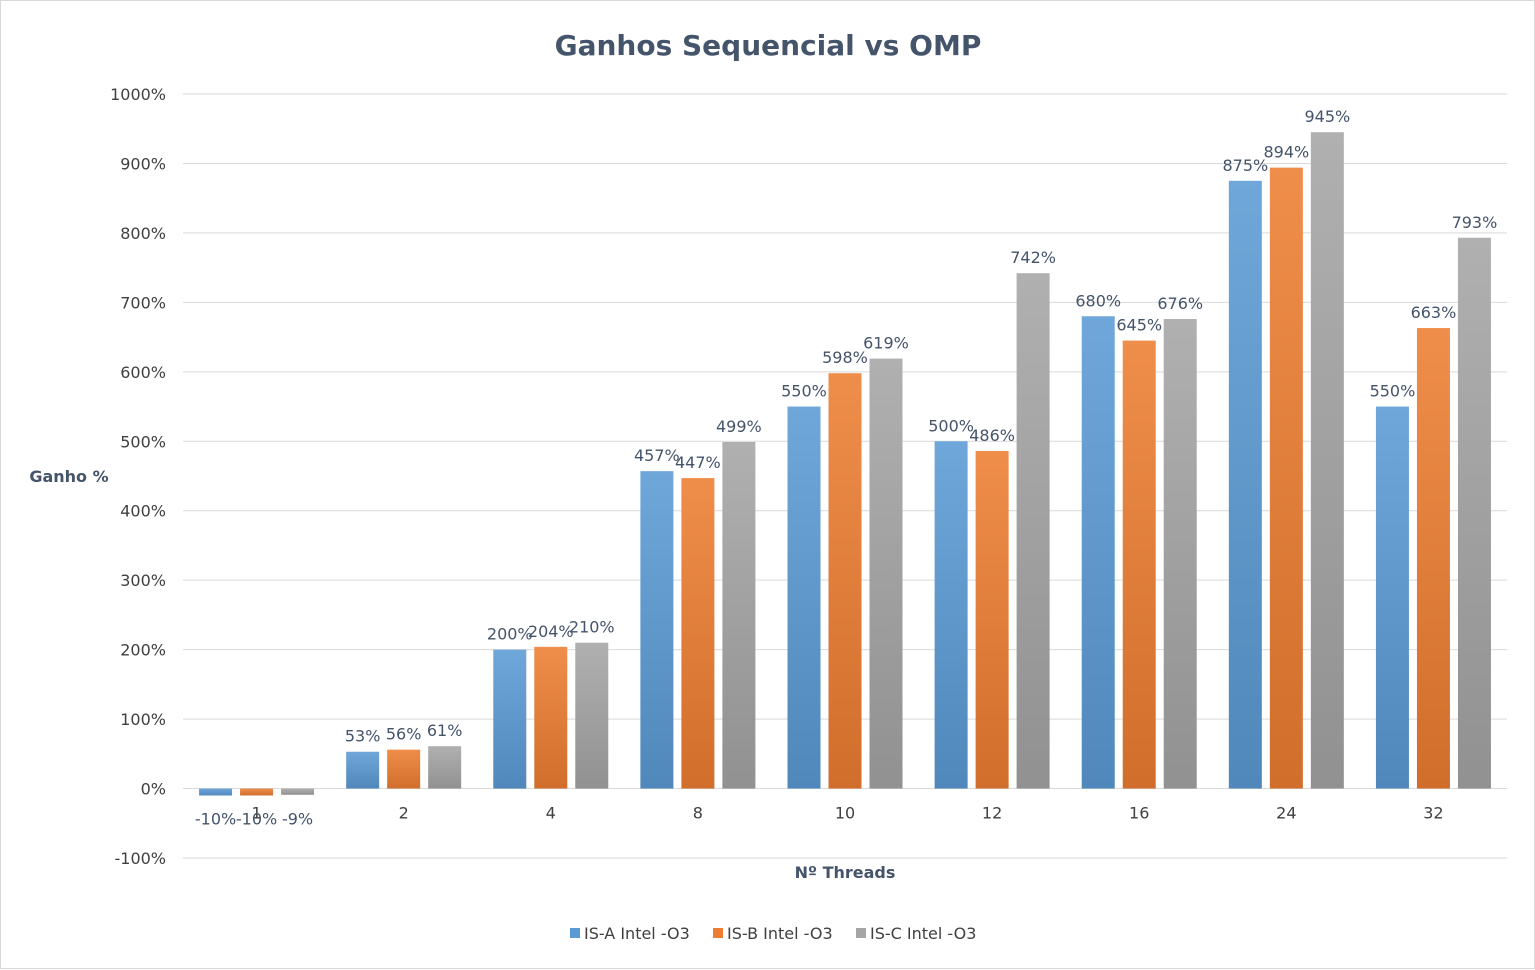  I want to click on x-axis-title: Nº Threads, so click(845, 872).